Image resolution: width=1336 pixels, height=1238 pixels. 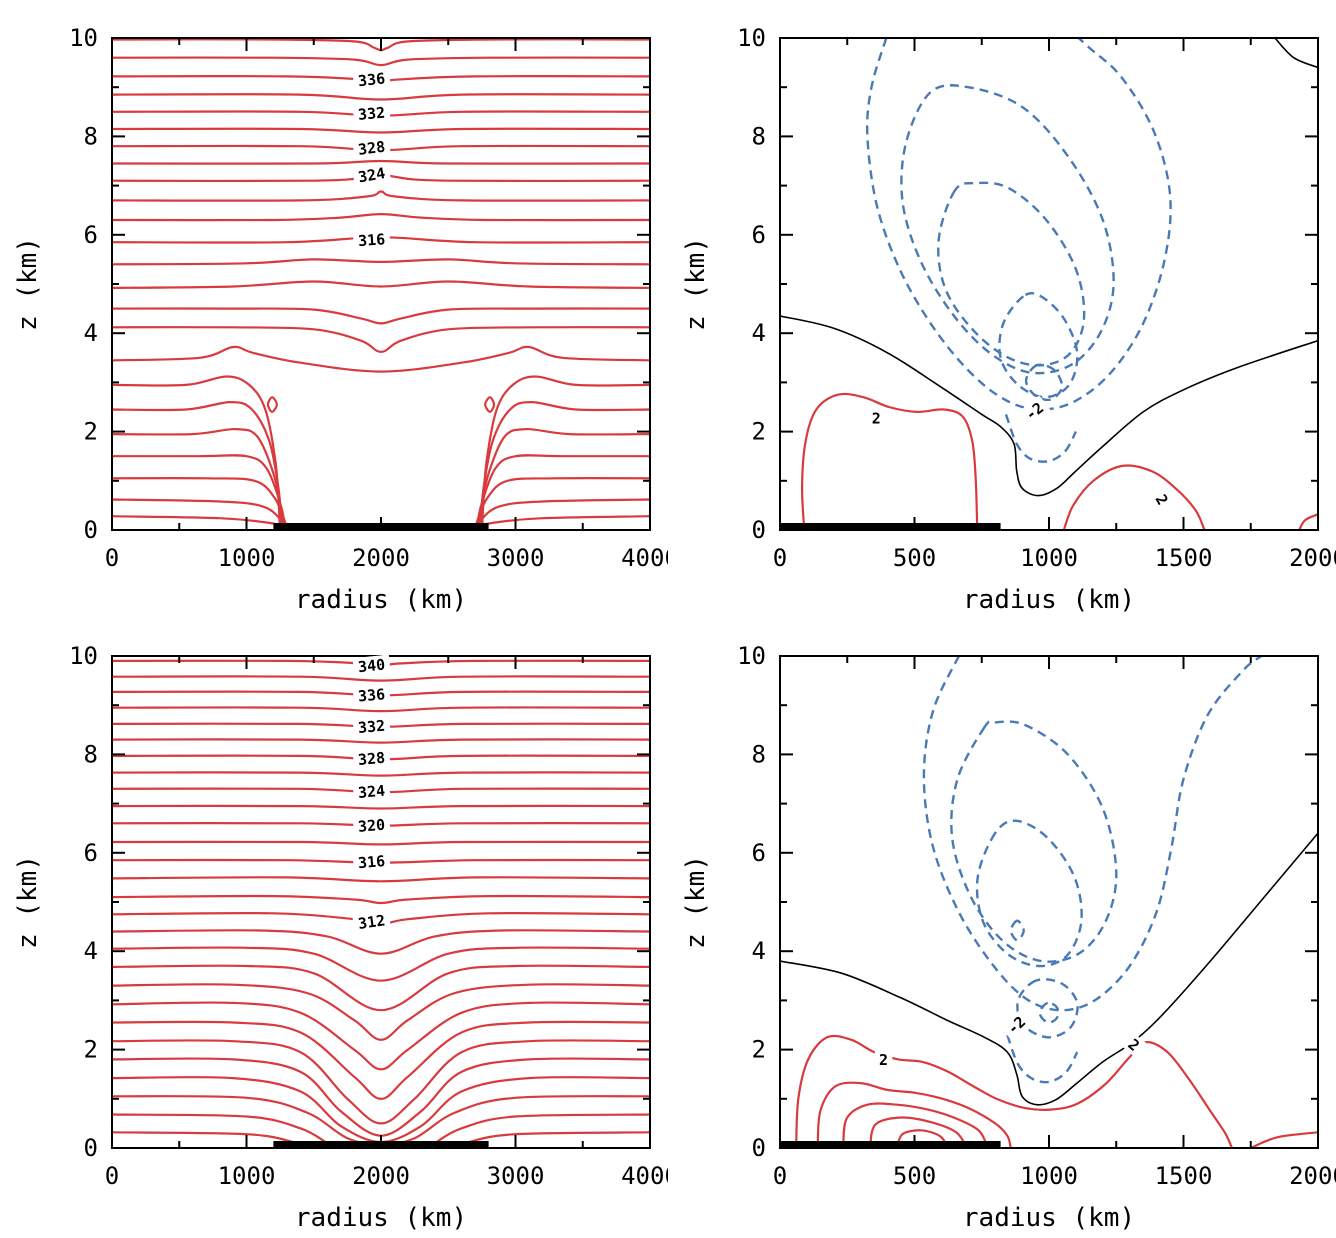 I want to click on y-tick-label: 2, so click(x=91, y=432).